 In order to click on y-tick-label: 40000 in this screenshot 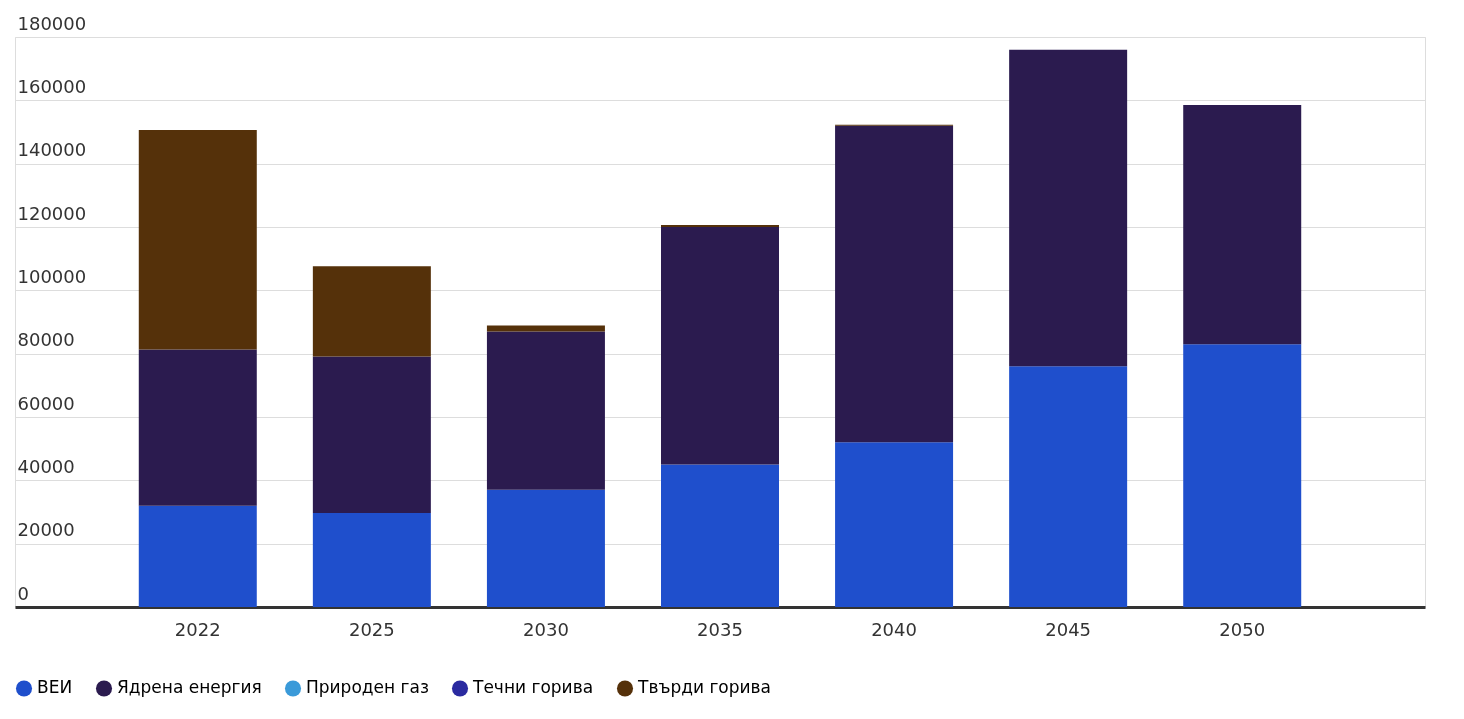, I will do `click(46, 466)`.